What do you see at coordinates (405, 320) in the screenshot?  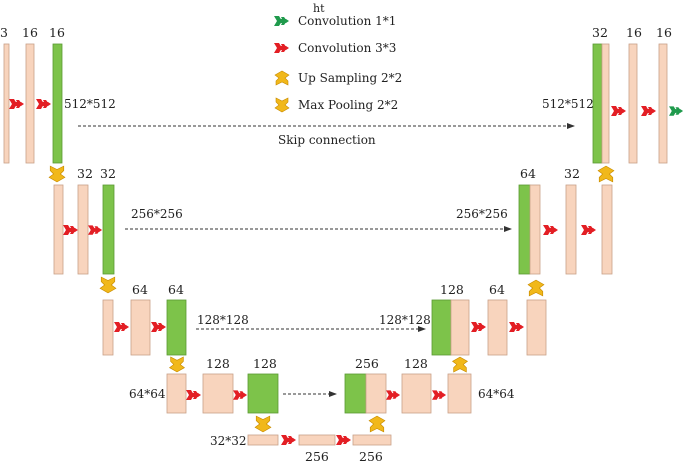 I see `resolution-l3-right: 128*128` at bounding box center [405, 320].